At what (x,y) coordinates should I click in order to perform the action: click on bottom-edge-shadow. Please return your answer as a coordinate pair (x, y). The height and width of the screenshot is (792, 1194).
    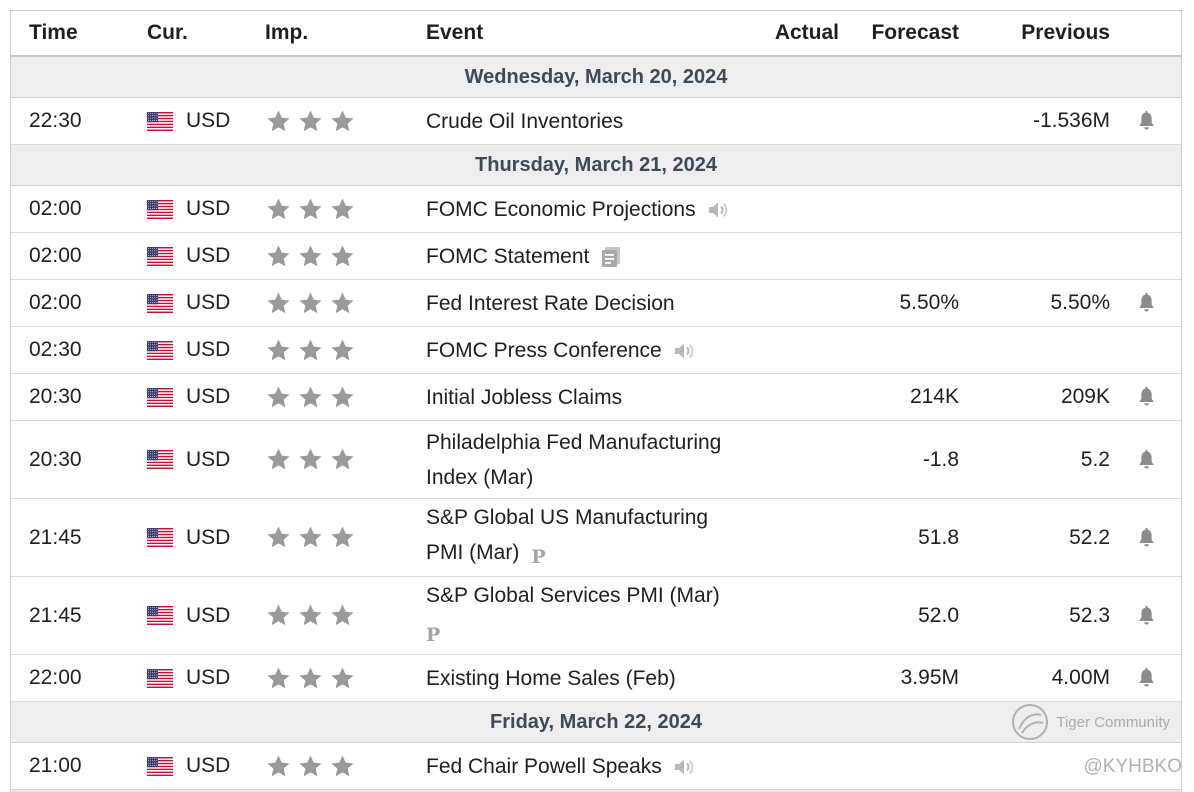
    Looking at the image, I should click on (596, 790).